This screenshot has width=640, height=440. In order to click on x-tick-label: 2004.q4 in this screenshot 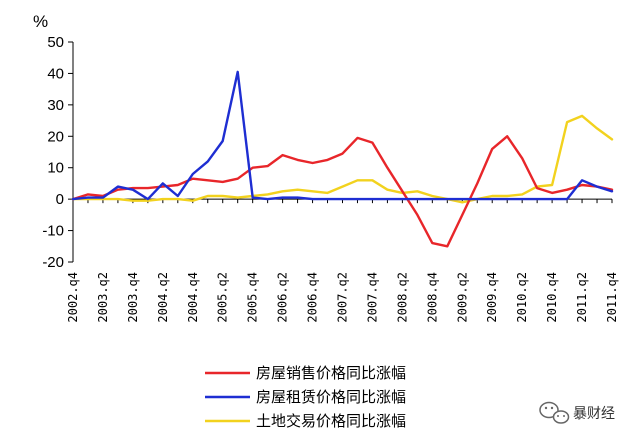, I will do `click(193, 297)`.